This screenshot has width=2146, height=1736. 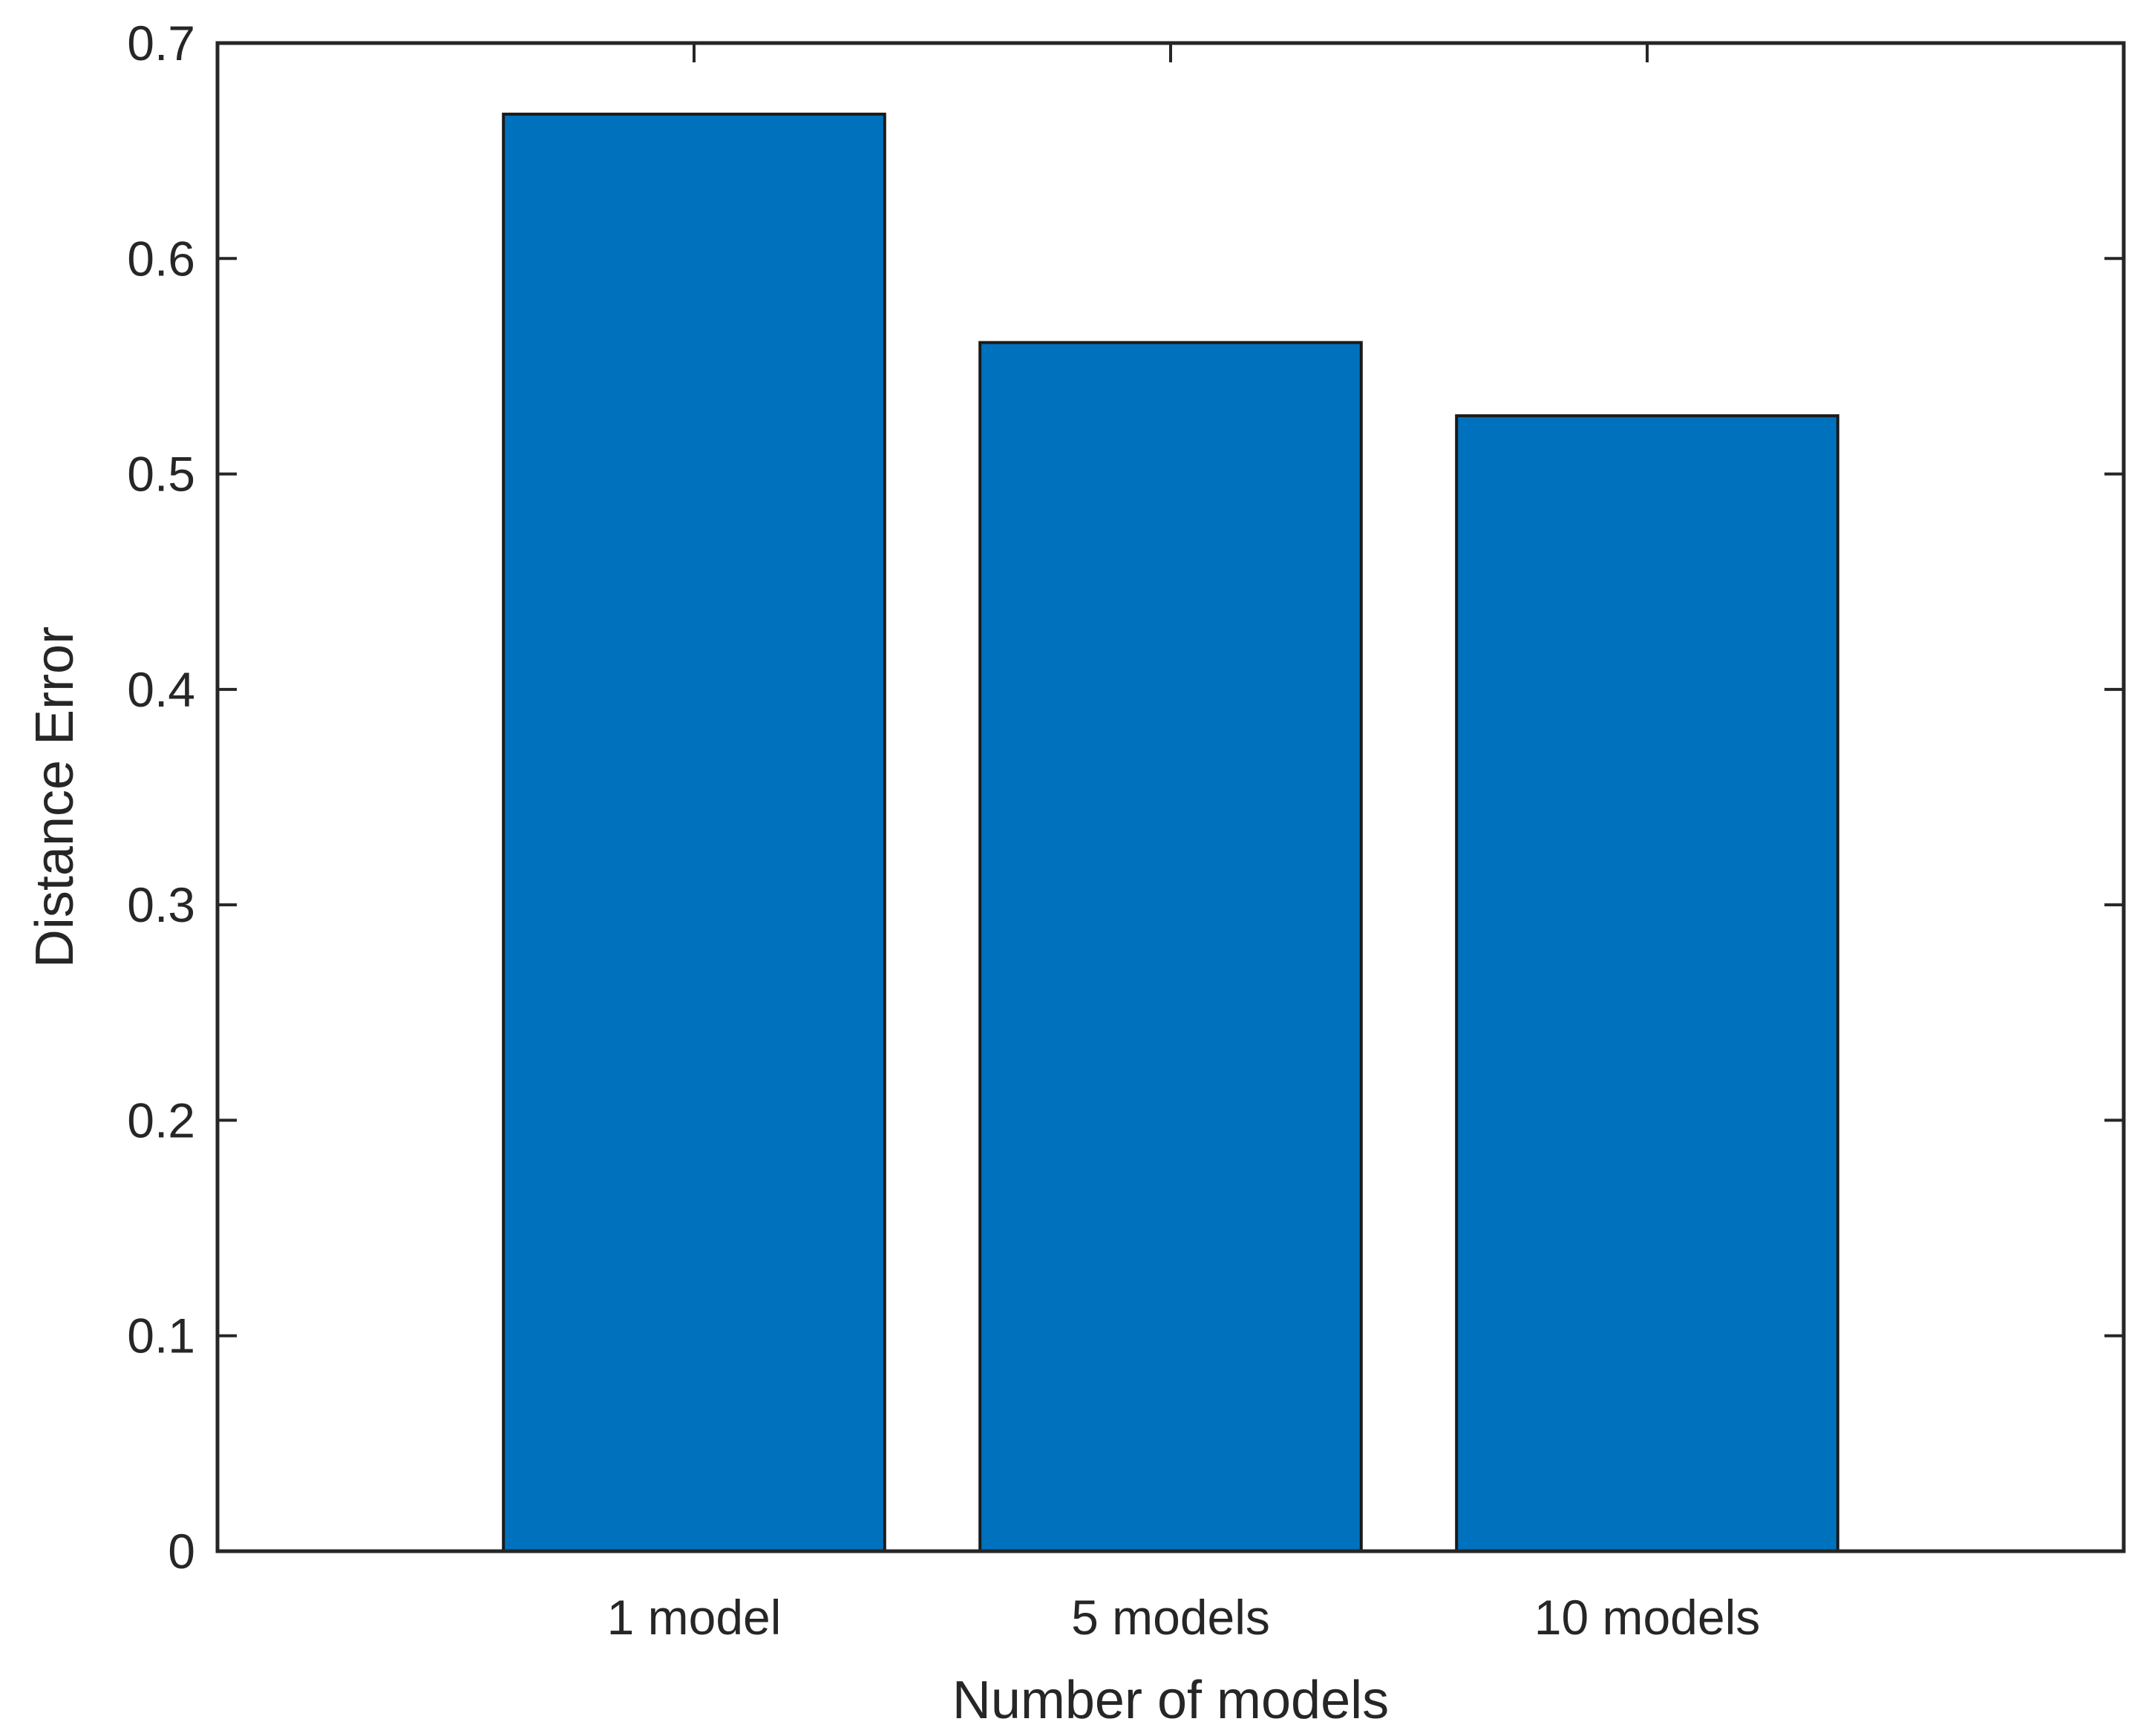 I want to click on y-tick-label: 0.7, so click(x=161, y=43).